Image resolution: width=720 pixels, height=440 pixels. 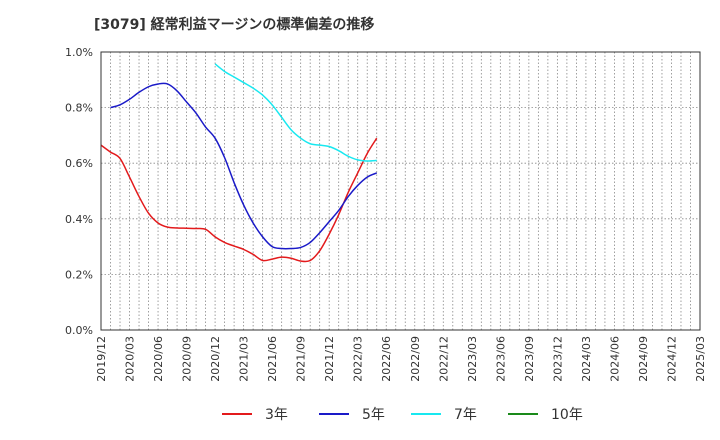 I want to click on x-tick-label: 2020/12, so click(x=215, y=359).